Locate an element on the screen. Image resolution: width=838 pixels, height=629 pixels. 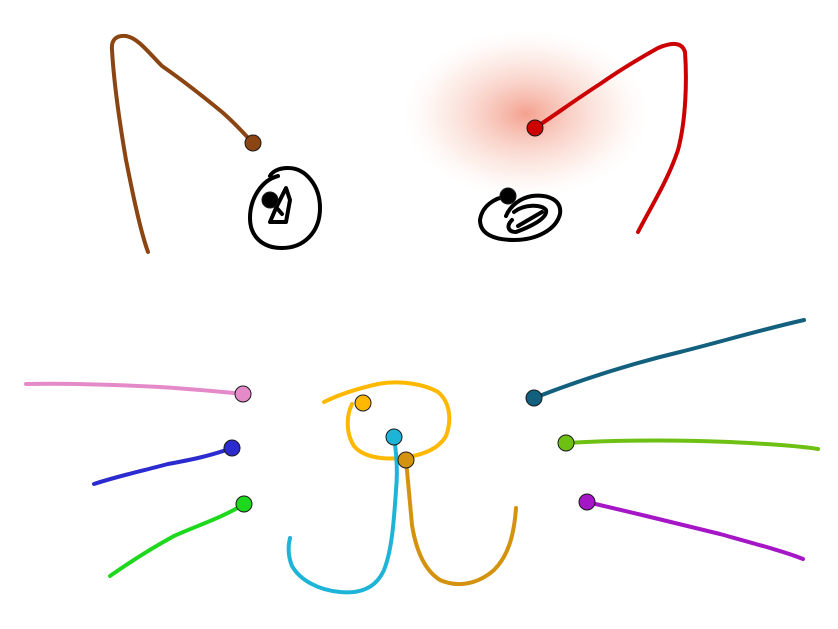
left-eye-stroke is located at coordinates (285, 208).